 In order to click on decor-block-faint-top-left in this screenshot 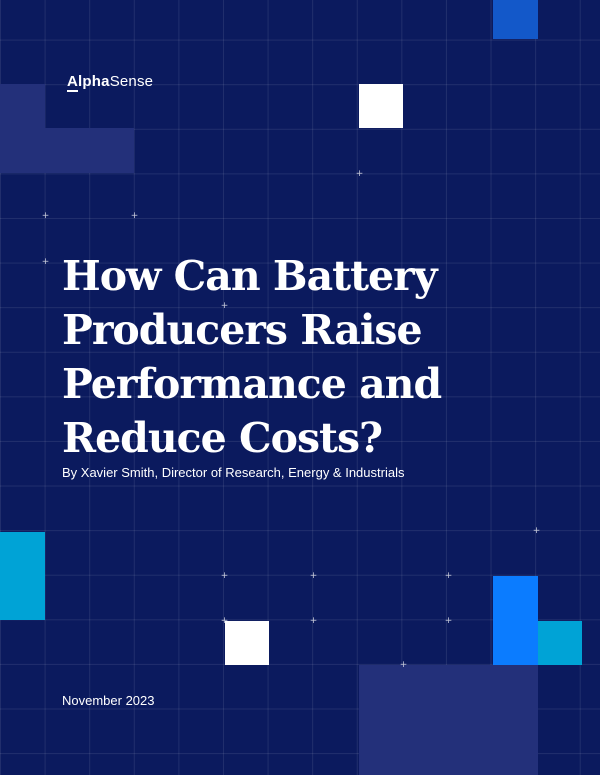, I will do `click(22, 106)`.